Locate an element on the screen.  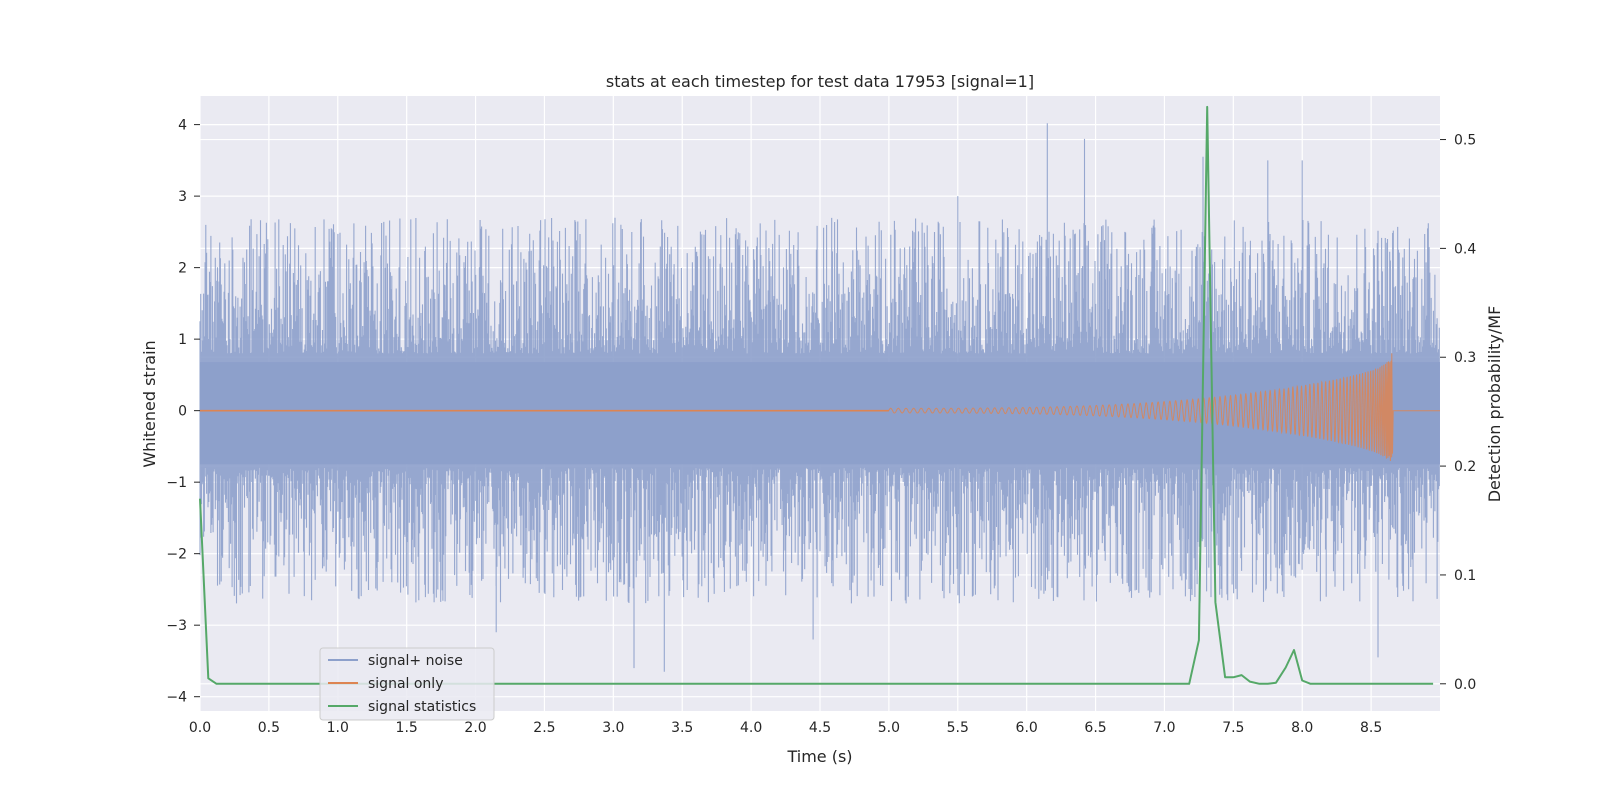
x-tick-label: 2.0 is located at coordinates (475, 728).